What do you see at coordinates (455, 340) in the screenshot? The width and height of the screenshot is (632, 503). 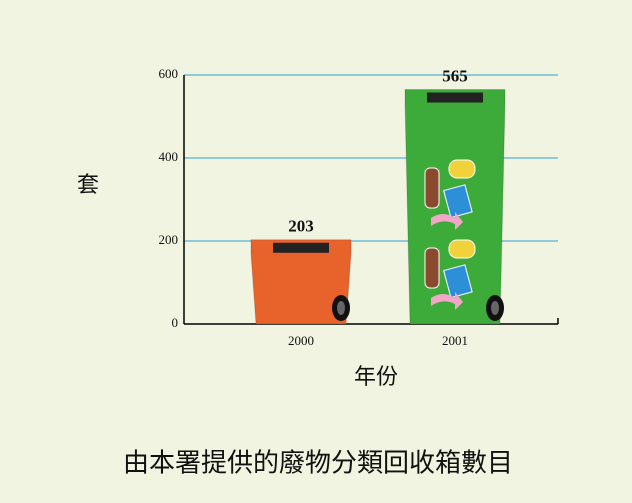 I see `x-tick-label: 2001` at bounding box center [455, 340].